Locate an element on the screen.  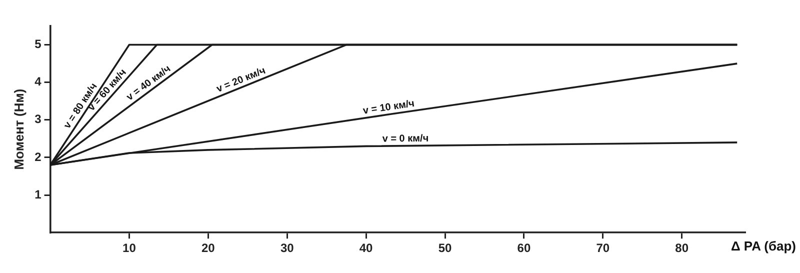
y-tick-label: 4 is located at coordinates (38, 81).